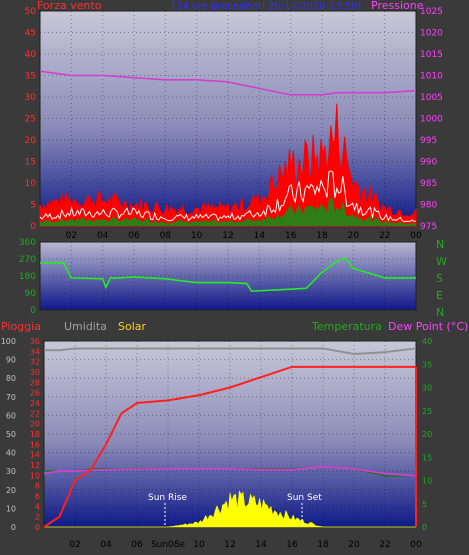  Describe the element at coordinates (37, 527) in the screenshot. I see `rain-axis-tick: 0` at that location.